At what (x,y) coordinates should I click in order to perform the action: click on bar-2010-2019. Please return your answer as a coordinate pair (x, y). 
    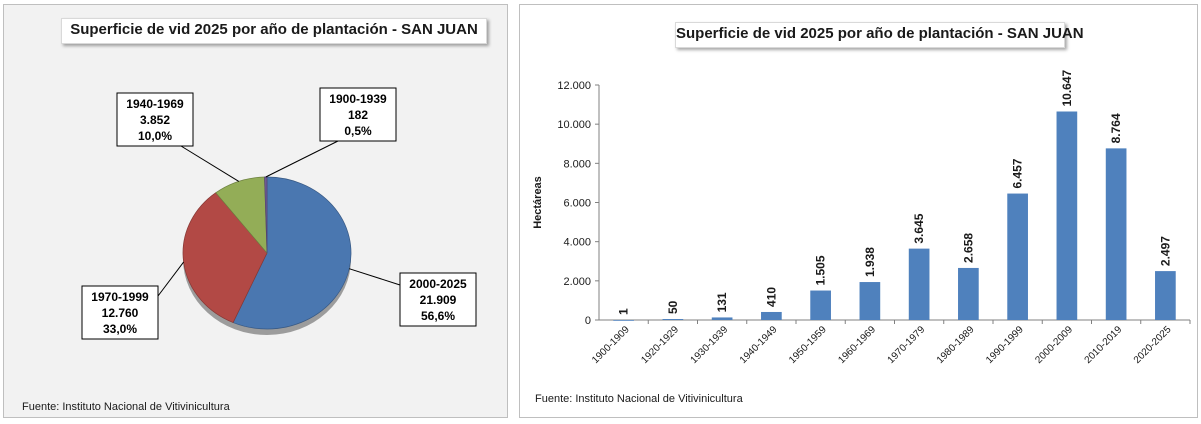
    Looking at the image, I should click on (1116, 234).